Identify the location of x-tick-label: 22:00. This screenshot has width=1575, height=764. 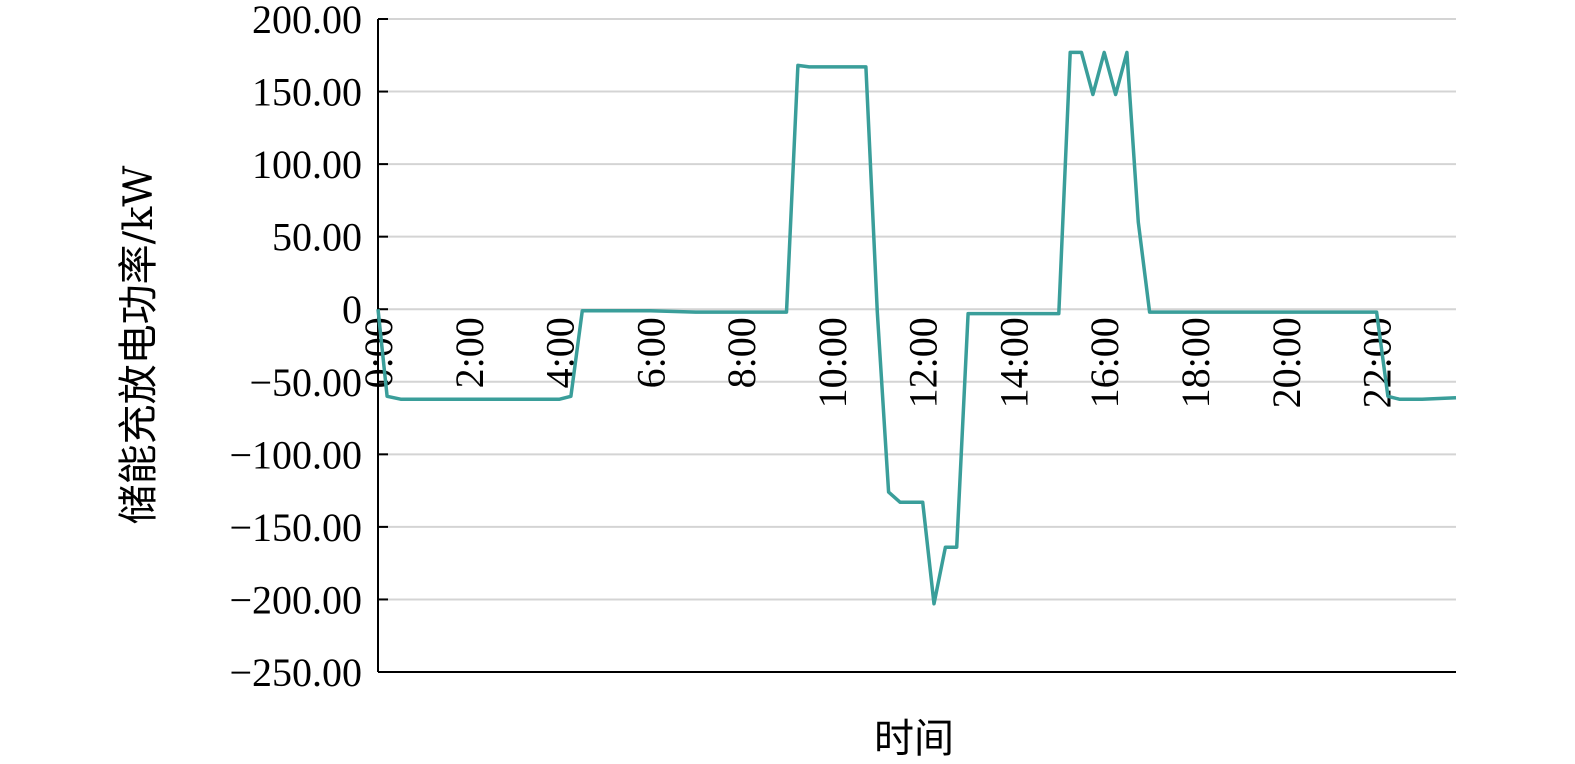
(1377, 362).